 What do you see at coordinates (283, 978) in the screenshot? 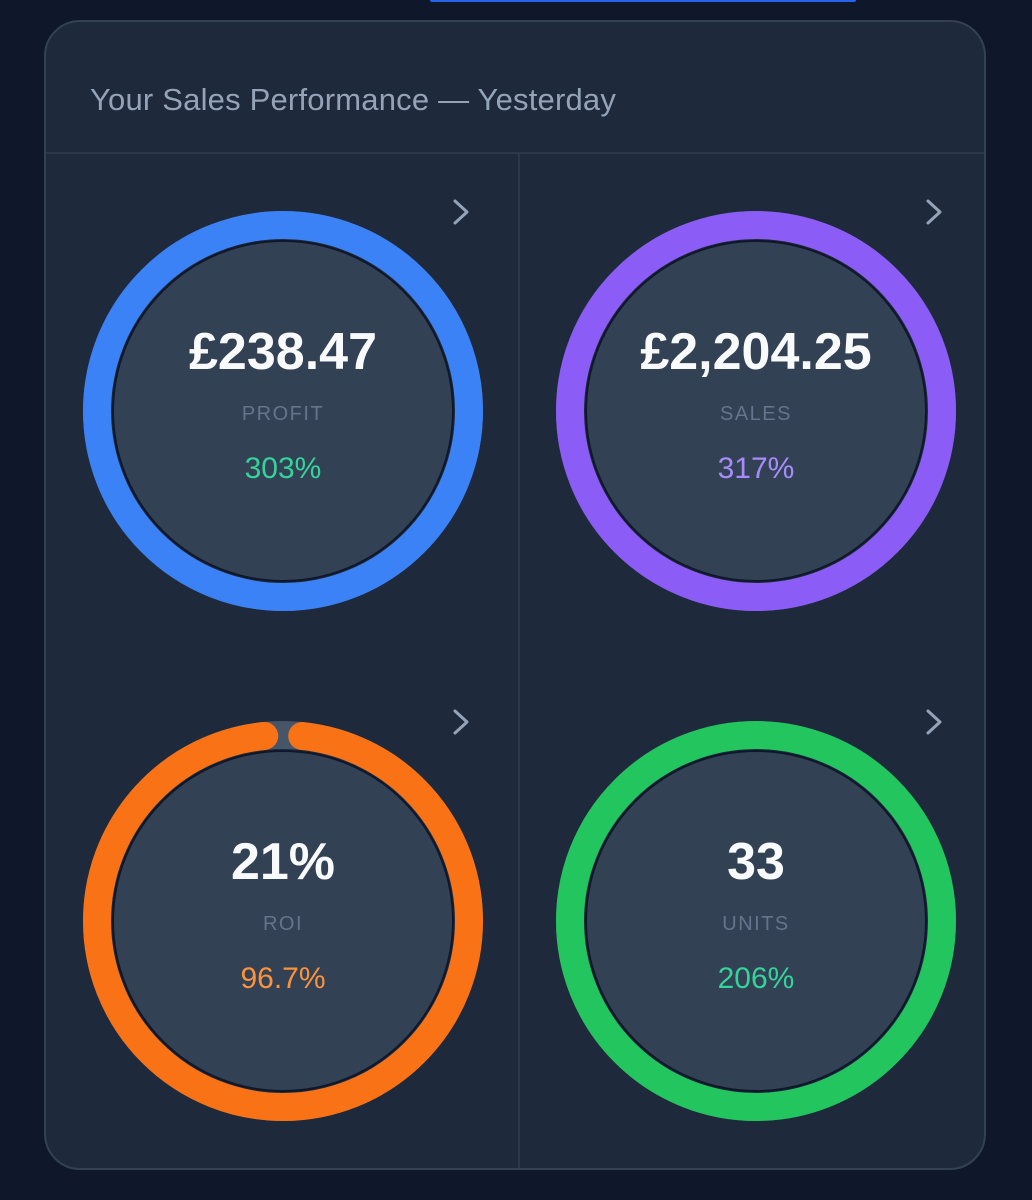
I see `roi-change: 96.7%` at bounding box center [283, 978].